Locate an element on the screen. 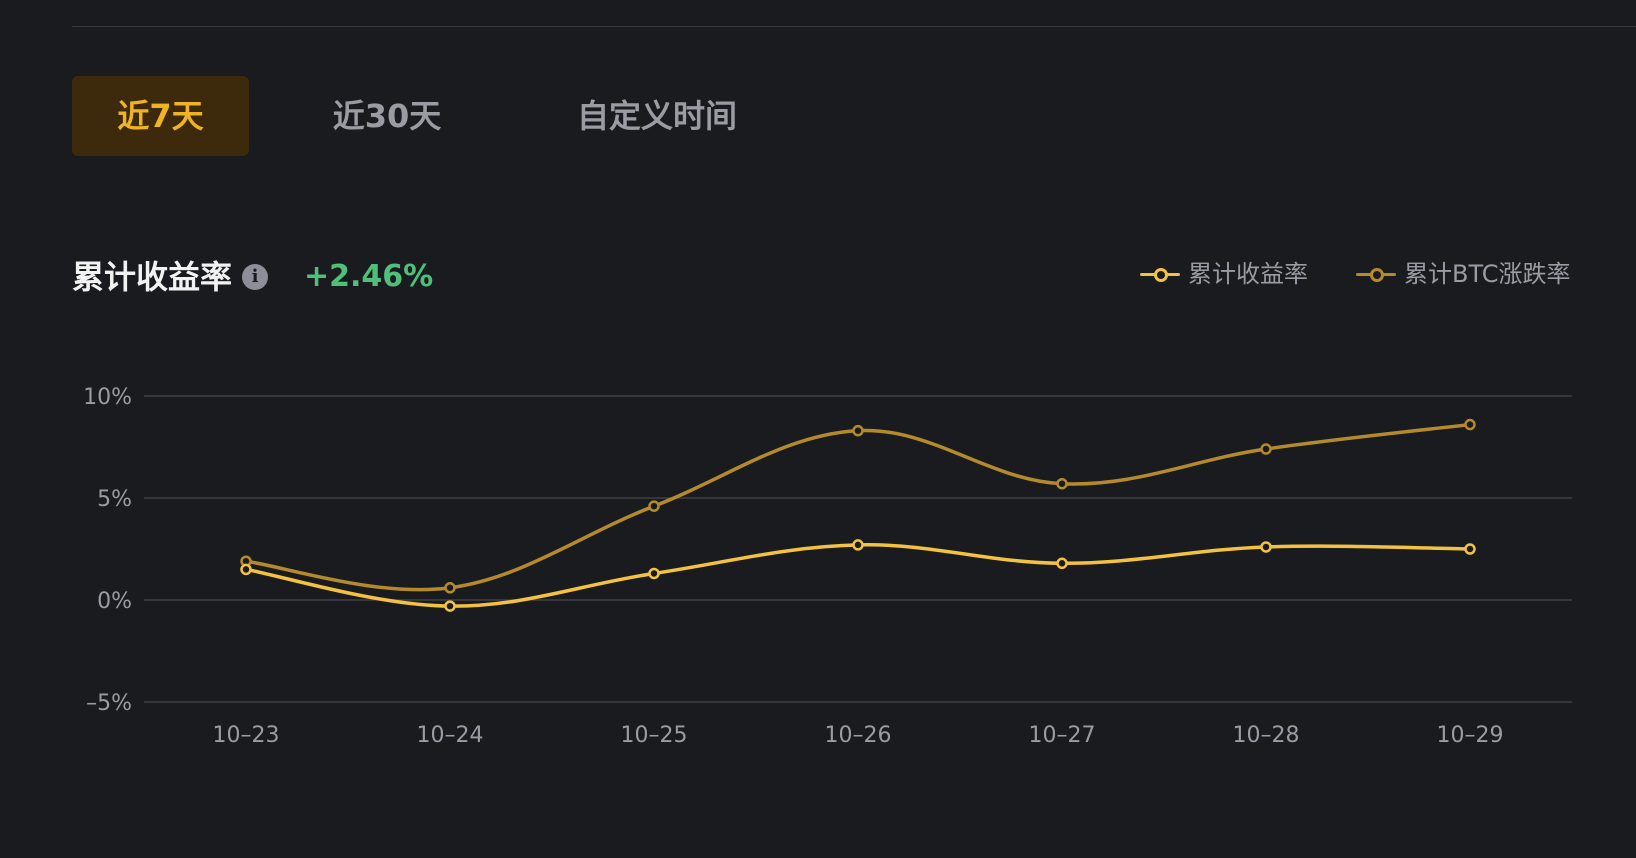 Image resolution: width=1636 pixels, height=858 pixels. tab-custom-time: 自定义时间 is located at coordinates (656, 116).